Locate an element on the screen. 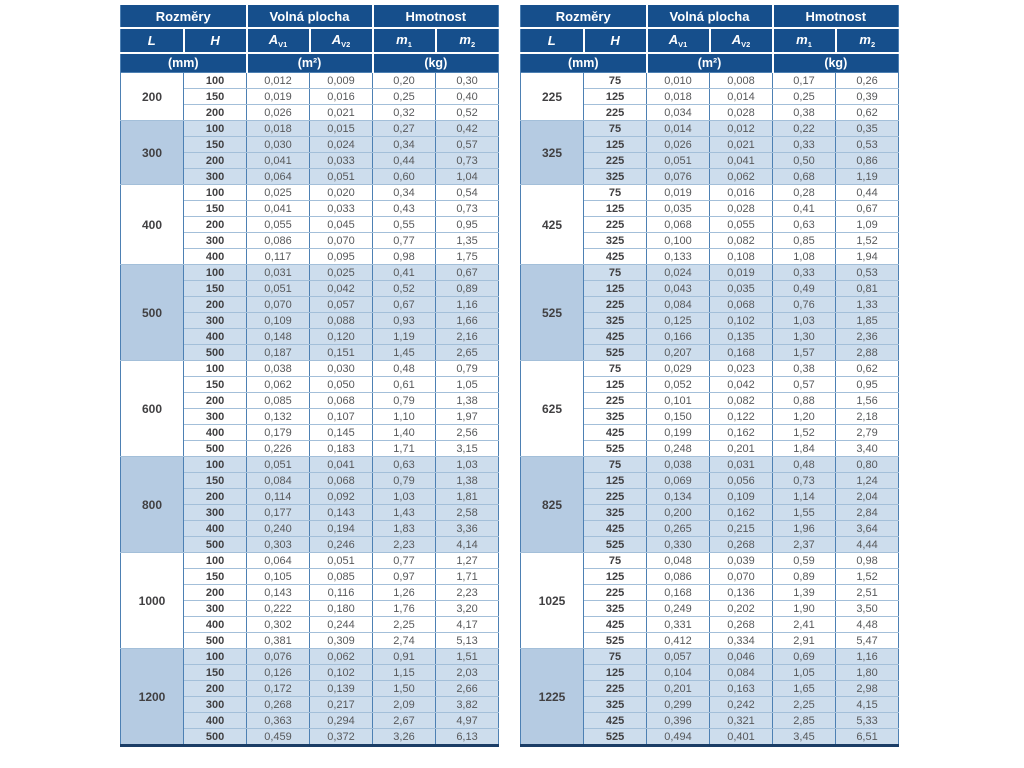 This screenshot has height=768, width=1024. dimension-H-cell: 325 is located at coordinates (615, 240).